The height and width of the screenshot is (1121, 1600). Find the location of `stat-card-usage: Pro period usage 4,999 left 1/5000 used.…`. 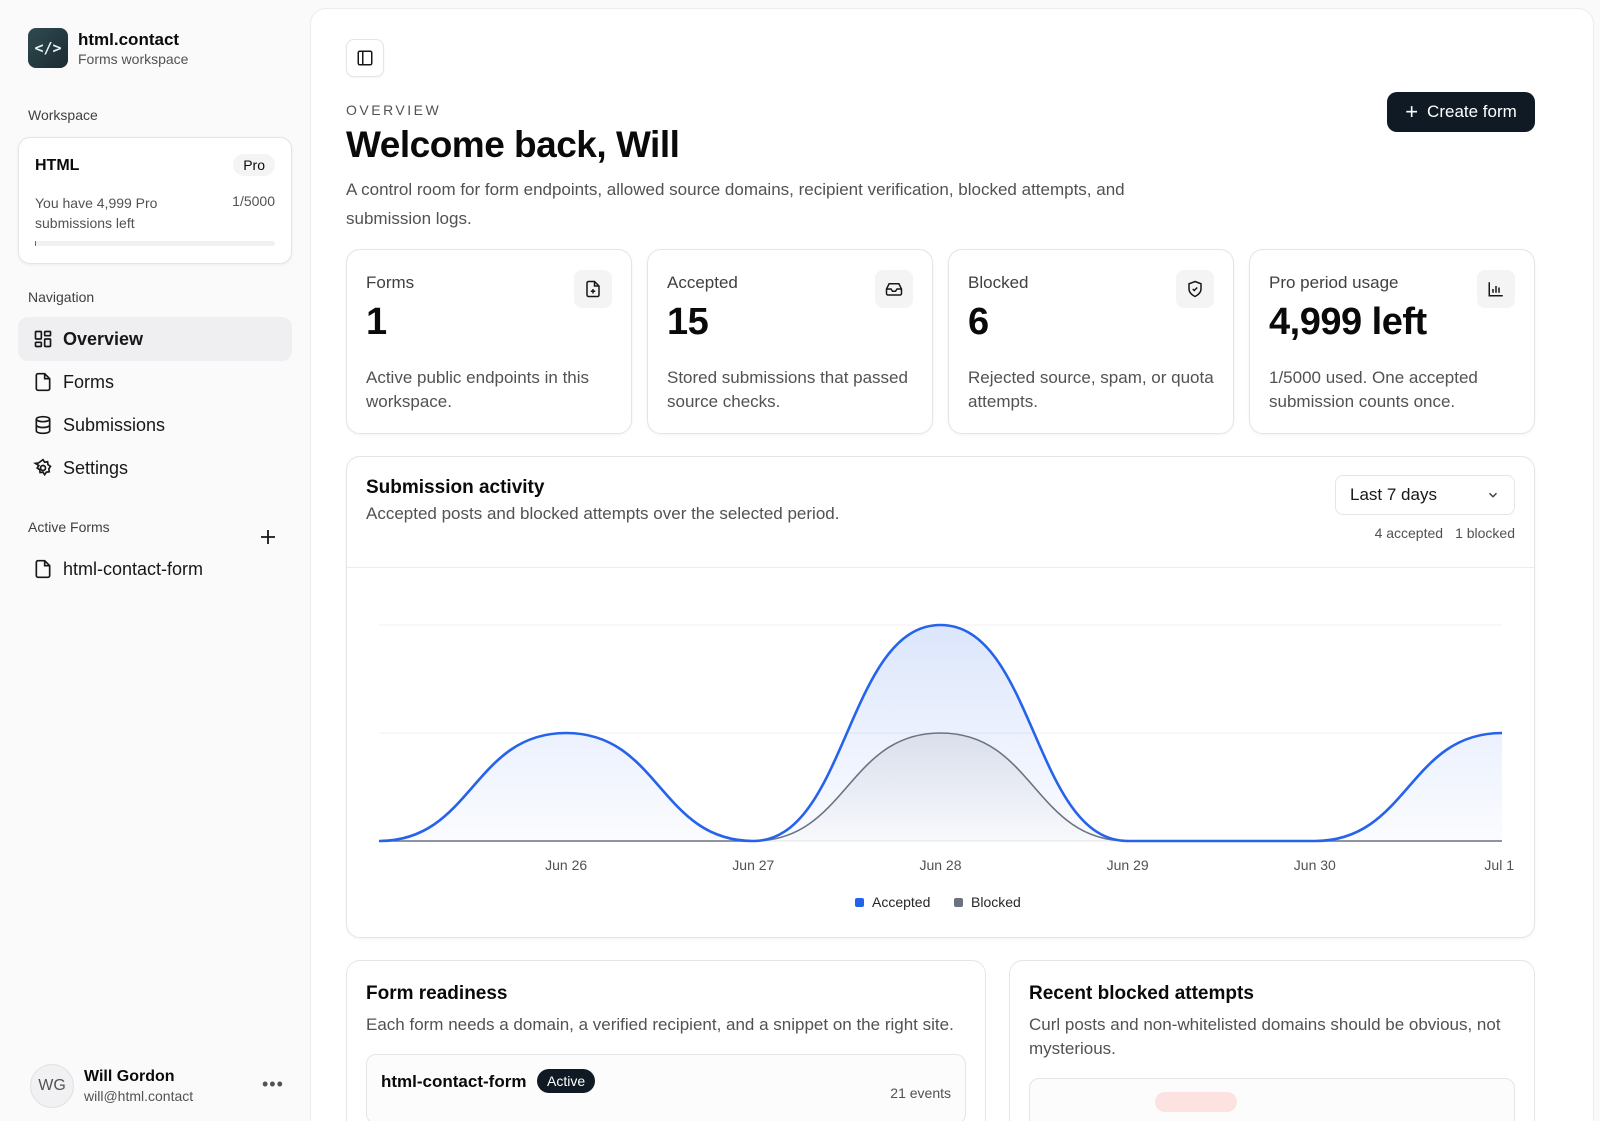

stat-card-usage: Pro period usage 4,999 left 1/5000 used.… is located at coordinates (1392, 341).